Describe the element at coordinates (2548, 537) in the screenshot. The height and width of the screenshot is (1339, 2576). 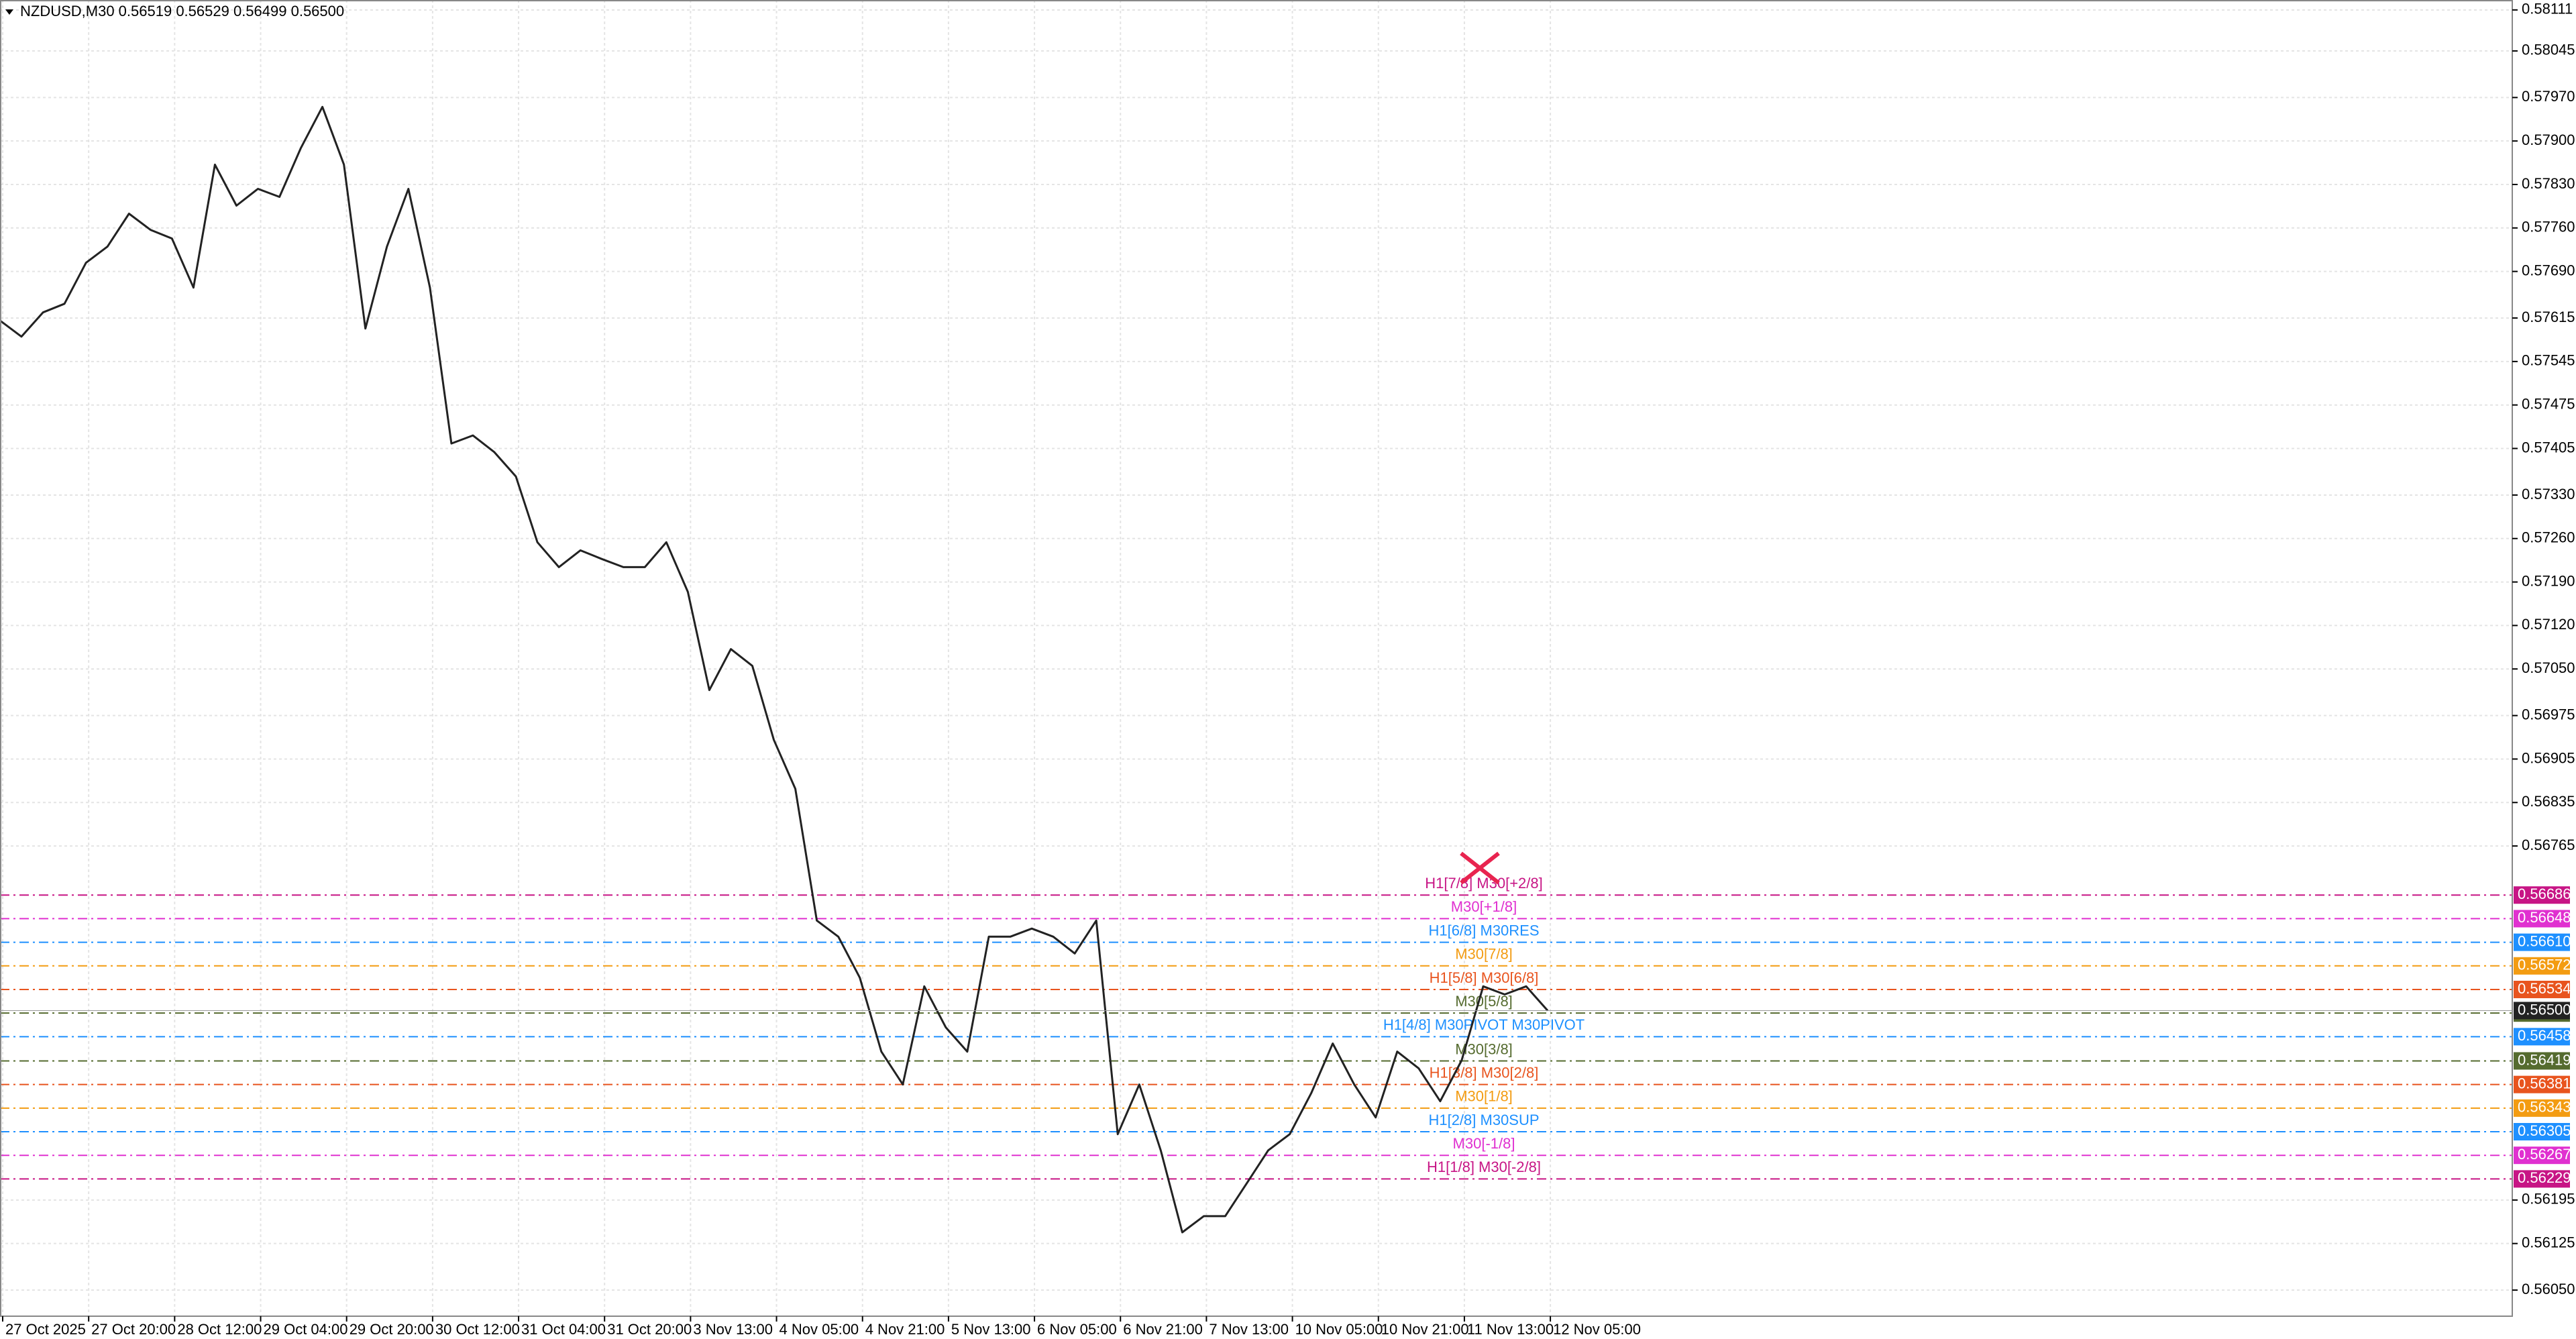
I see `y-tick-label: 0.57260` at that location.